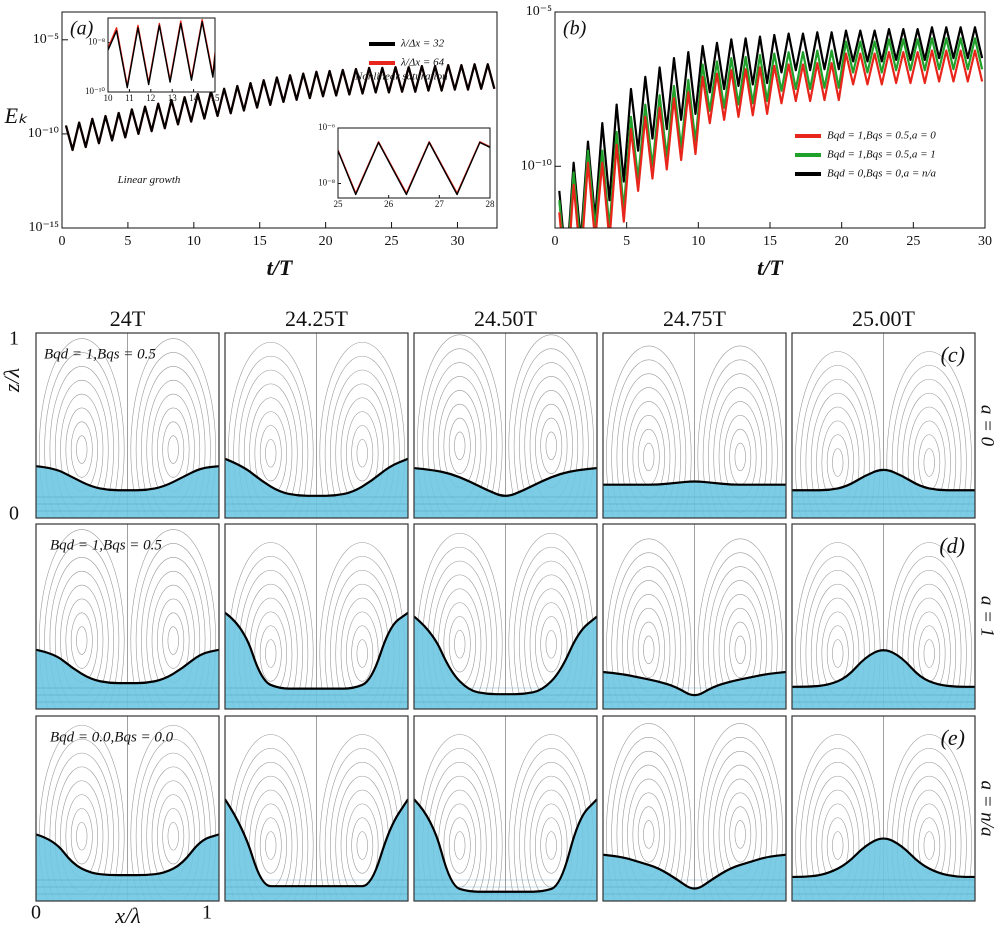  I want to click on x-tick-label: 1, so click(207, 913).